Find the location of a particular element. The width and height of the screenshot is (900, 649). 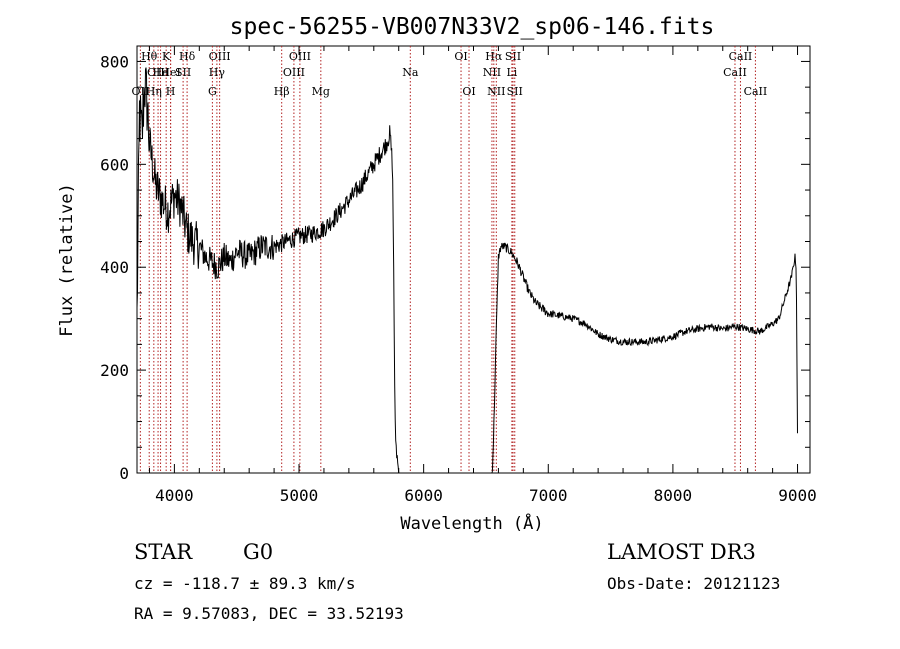

y-tick-label: 0 is located at coordinates (124, 473).